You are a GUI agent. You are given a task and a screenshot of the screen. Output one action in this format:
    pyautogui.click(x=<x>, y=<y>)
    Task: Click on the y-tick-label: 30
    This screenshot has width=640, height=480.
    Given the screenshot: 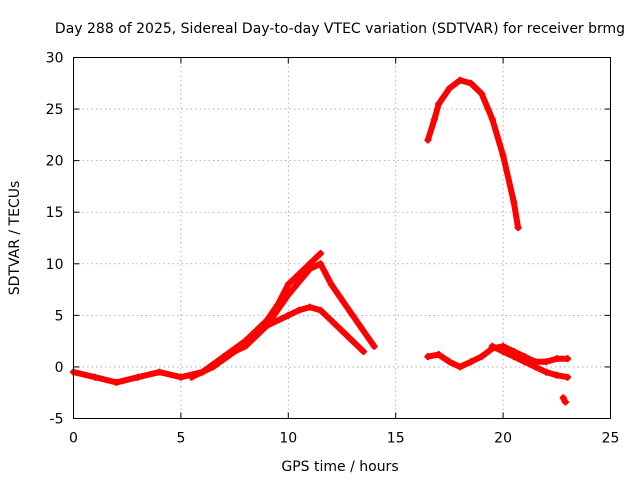 What is the action you would take?
    pyautogui.click(x=55, y=59)
    